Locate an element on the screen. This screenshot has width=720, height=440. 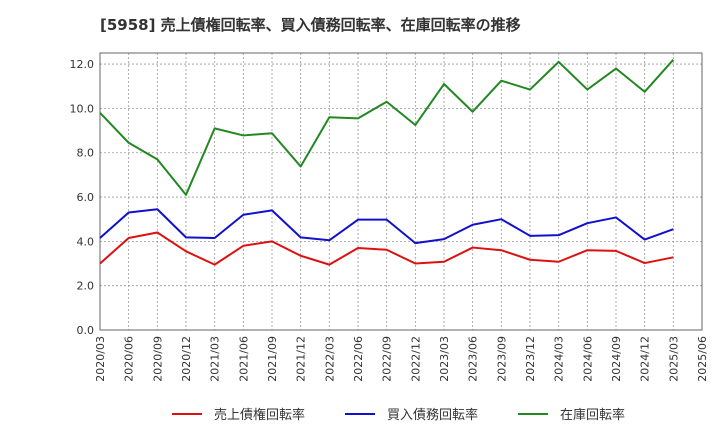
chart-title: [5958] 売上債権回転率、買入債務回転率、在庫回転率の推移 is located at coordinates (310, 25).